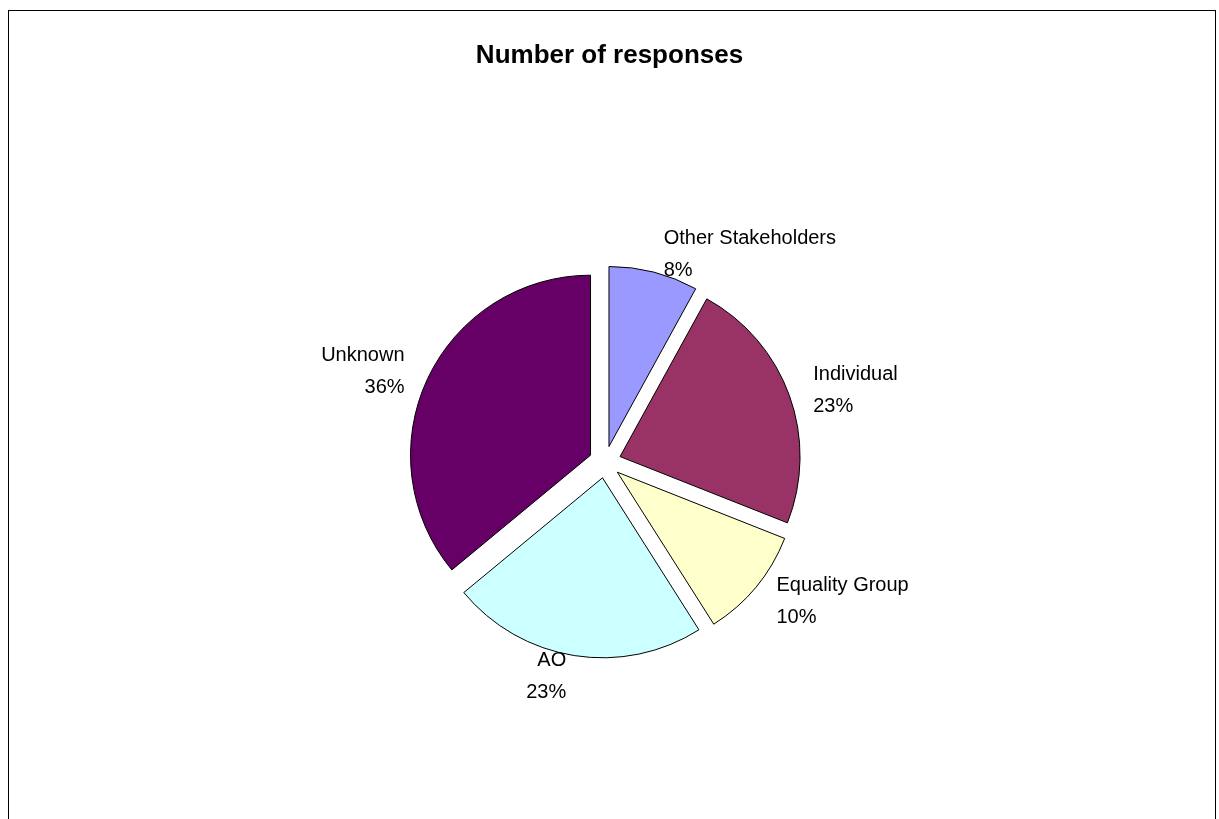 Image resolution: width=1219 pixels, height=819 pixels. I want to click on slice-label: Unknown, so click(363, 354).